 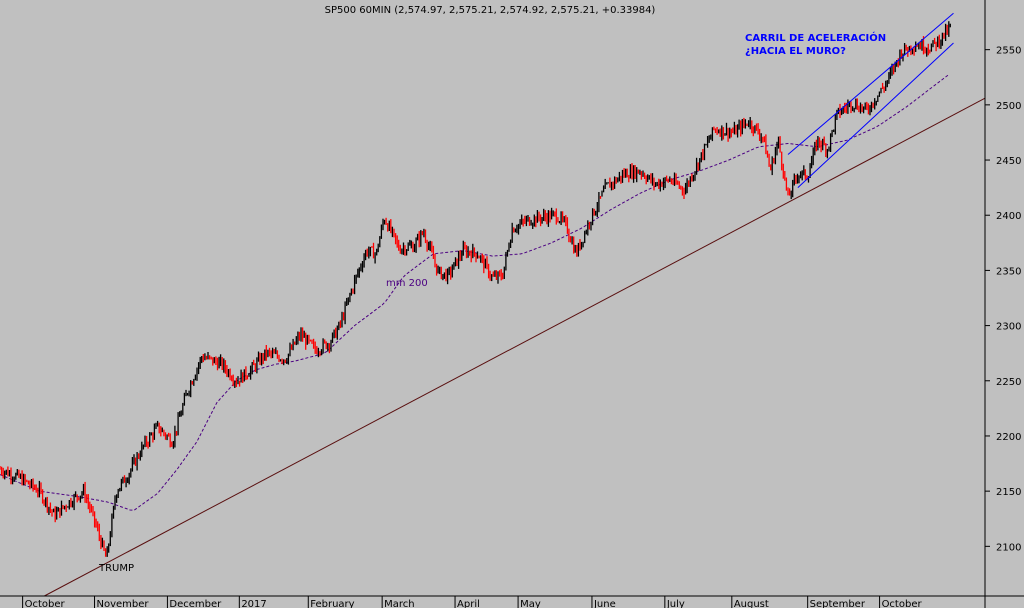 What do you see at coordinates (1008, 51) in the screenshot?
I see `y-tick-label: 2550` at bounding box center [1008, 51].